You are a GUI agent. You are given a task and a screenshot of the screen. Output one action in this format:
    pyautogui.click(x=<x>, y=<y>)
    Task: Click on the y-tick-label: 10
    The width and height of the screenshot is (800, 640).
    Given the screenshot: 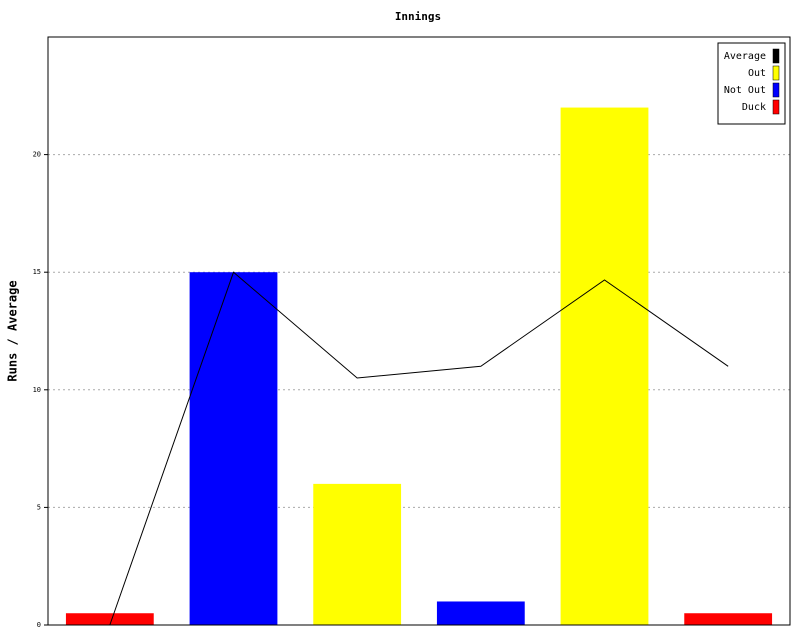 What is the action you would take?
    pyautogui.click(x=37, y=390)
    